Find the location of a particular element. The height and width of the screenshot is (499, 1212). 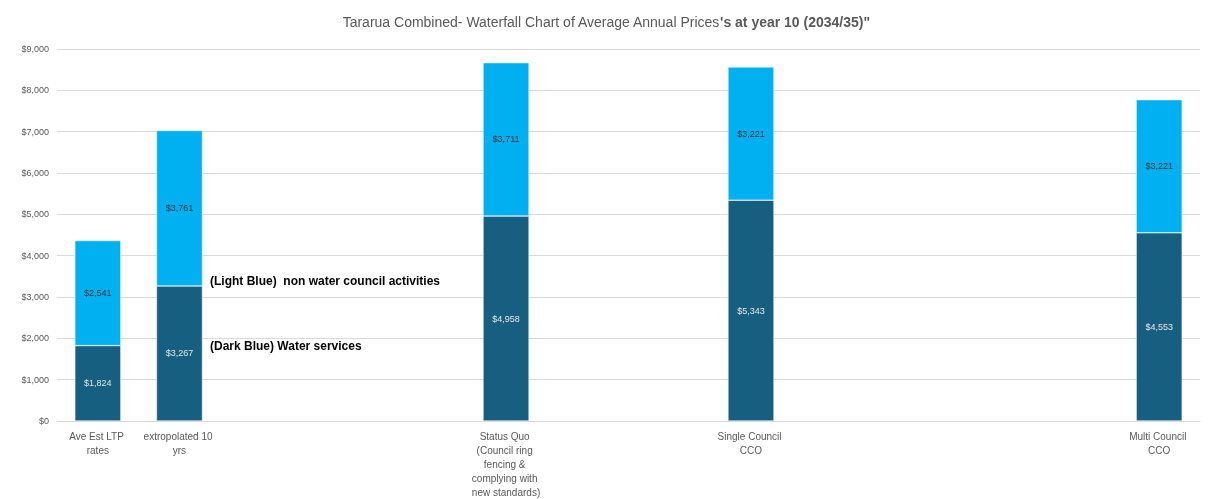

x-tick-label: Multi Council CCO is located at coordinates (1159, 443).